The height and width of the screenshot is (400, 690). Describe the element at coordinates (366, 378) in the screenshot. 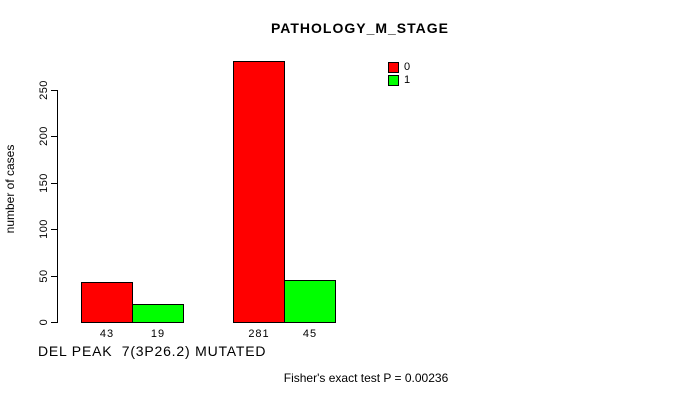

I see `stat-annotation: Fisher's exact test P = 0.00236` at that location.